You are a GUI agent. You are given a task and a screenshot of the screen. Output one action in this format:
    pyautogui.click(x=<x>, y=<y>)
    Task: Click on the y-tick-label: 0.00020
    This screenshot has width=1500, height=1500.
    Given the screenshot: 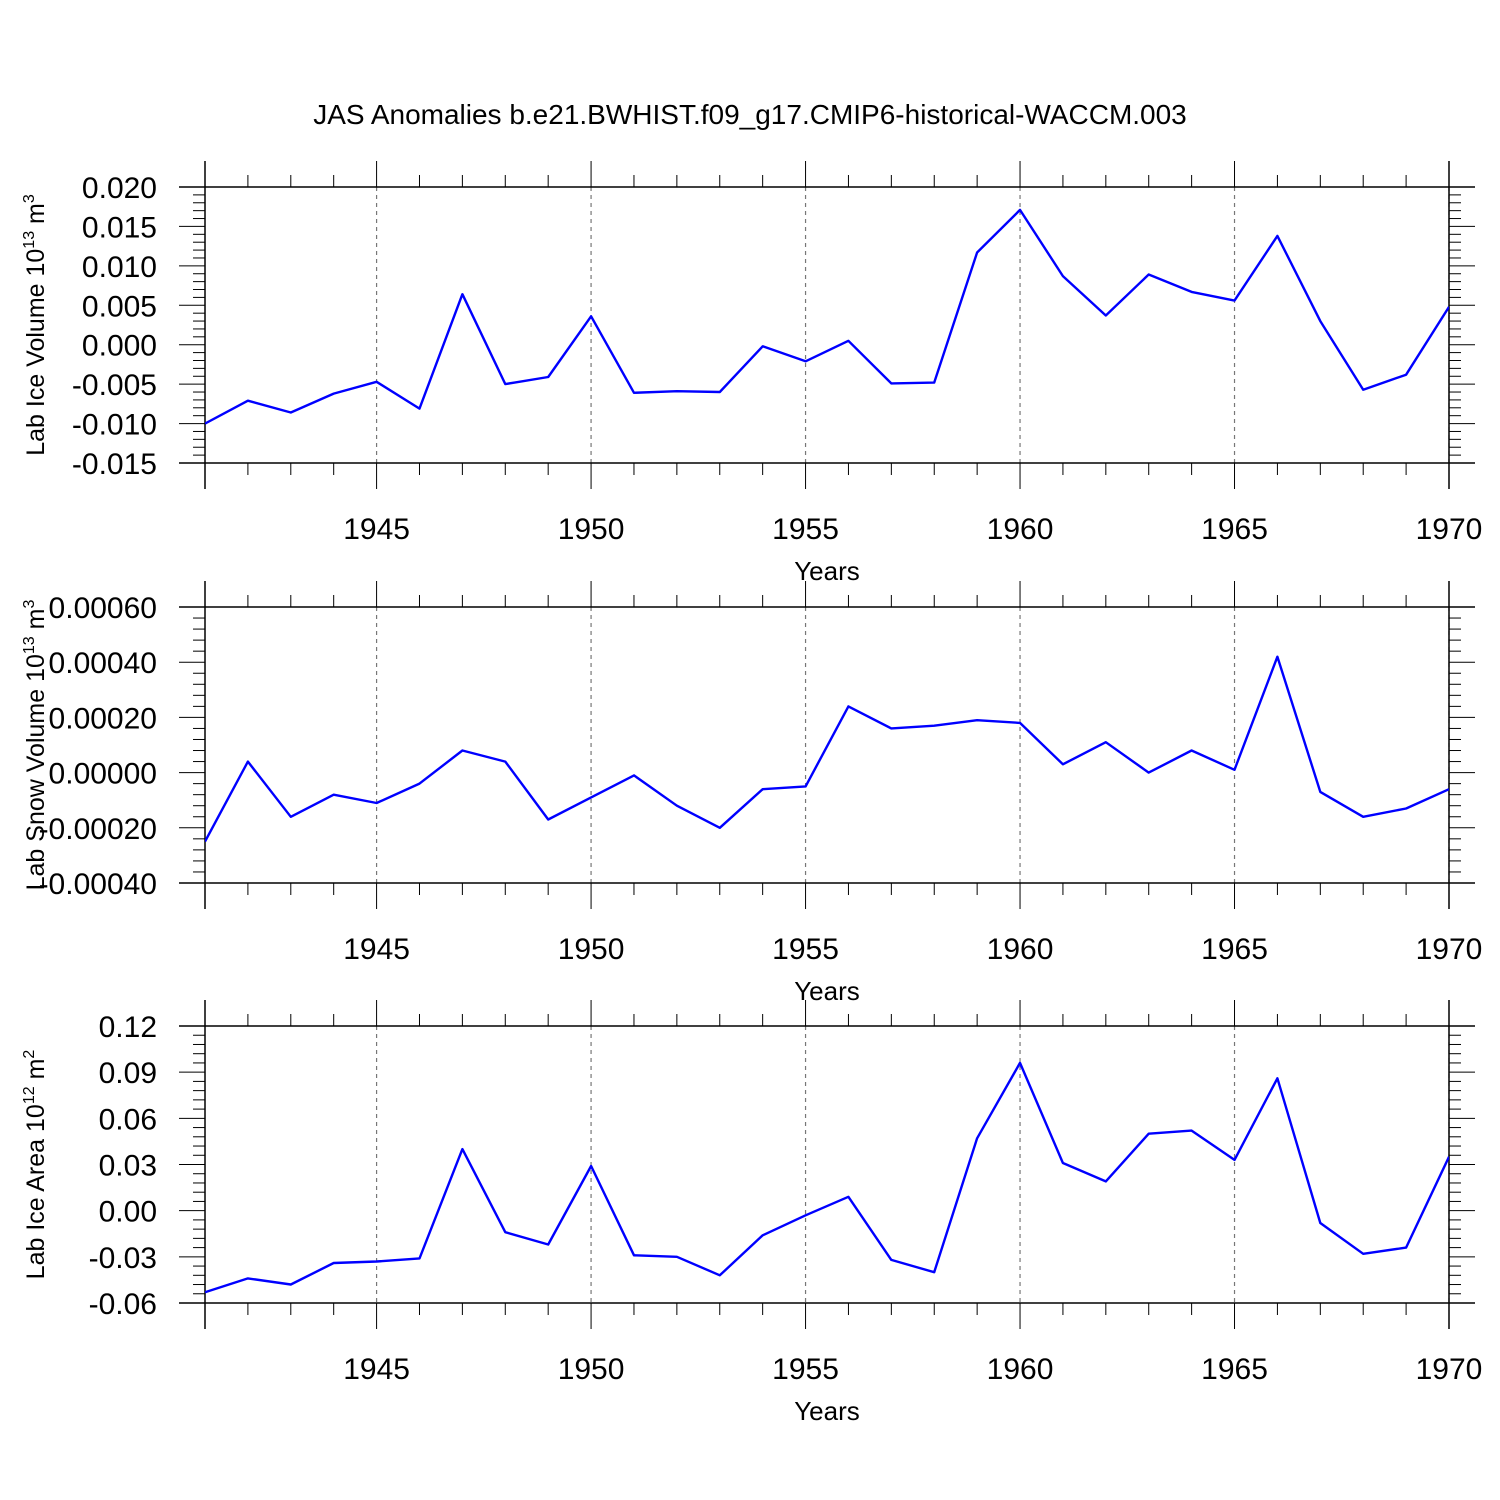 What is the action you would take?
    pyautogui.click(x=103, y=718)
    